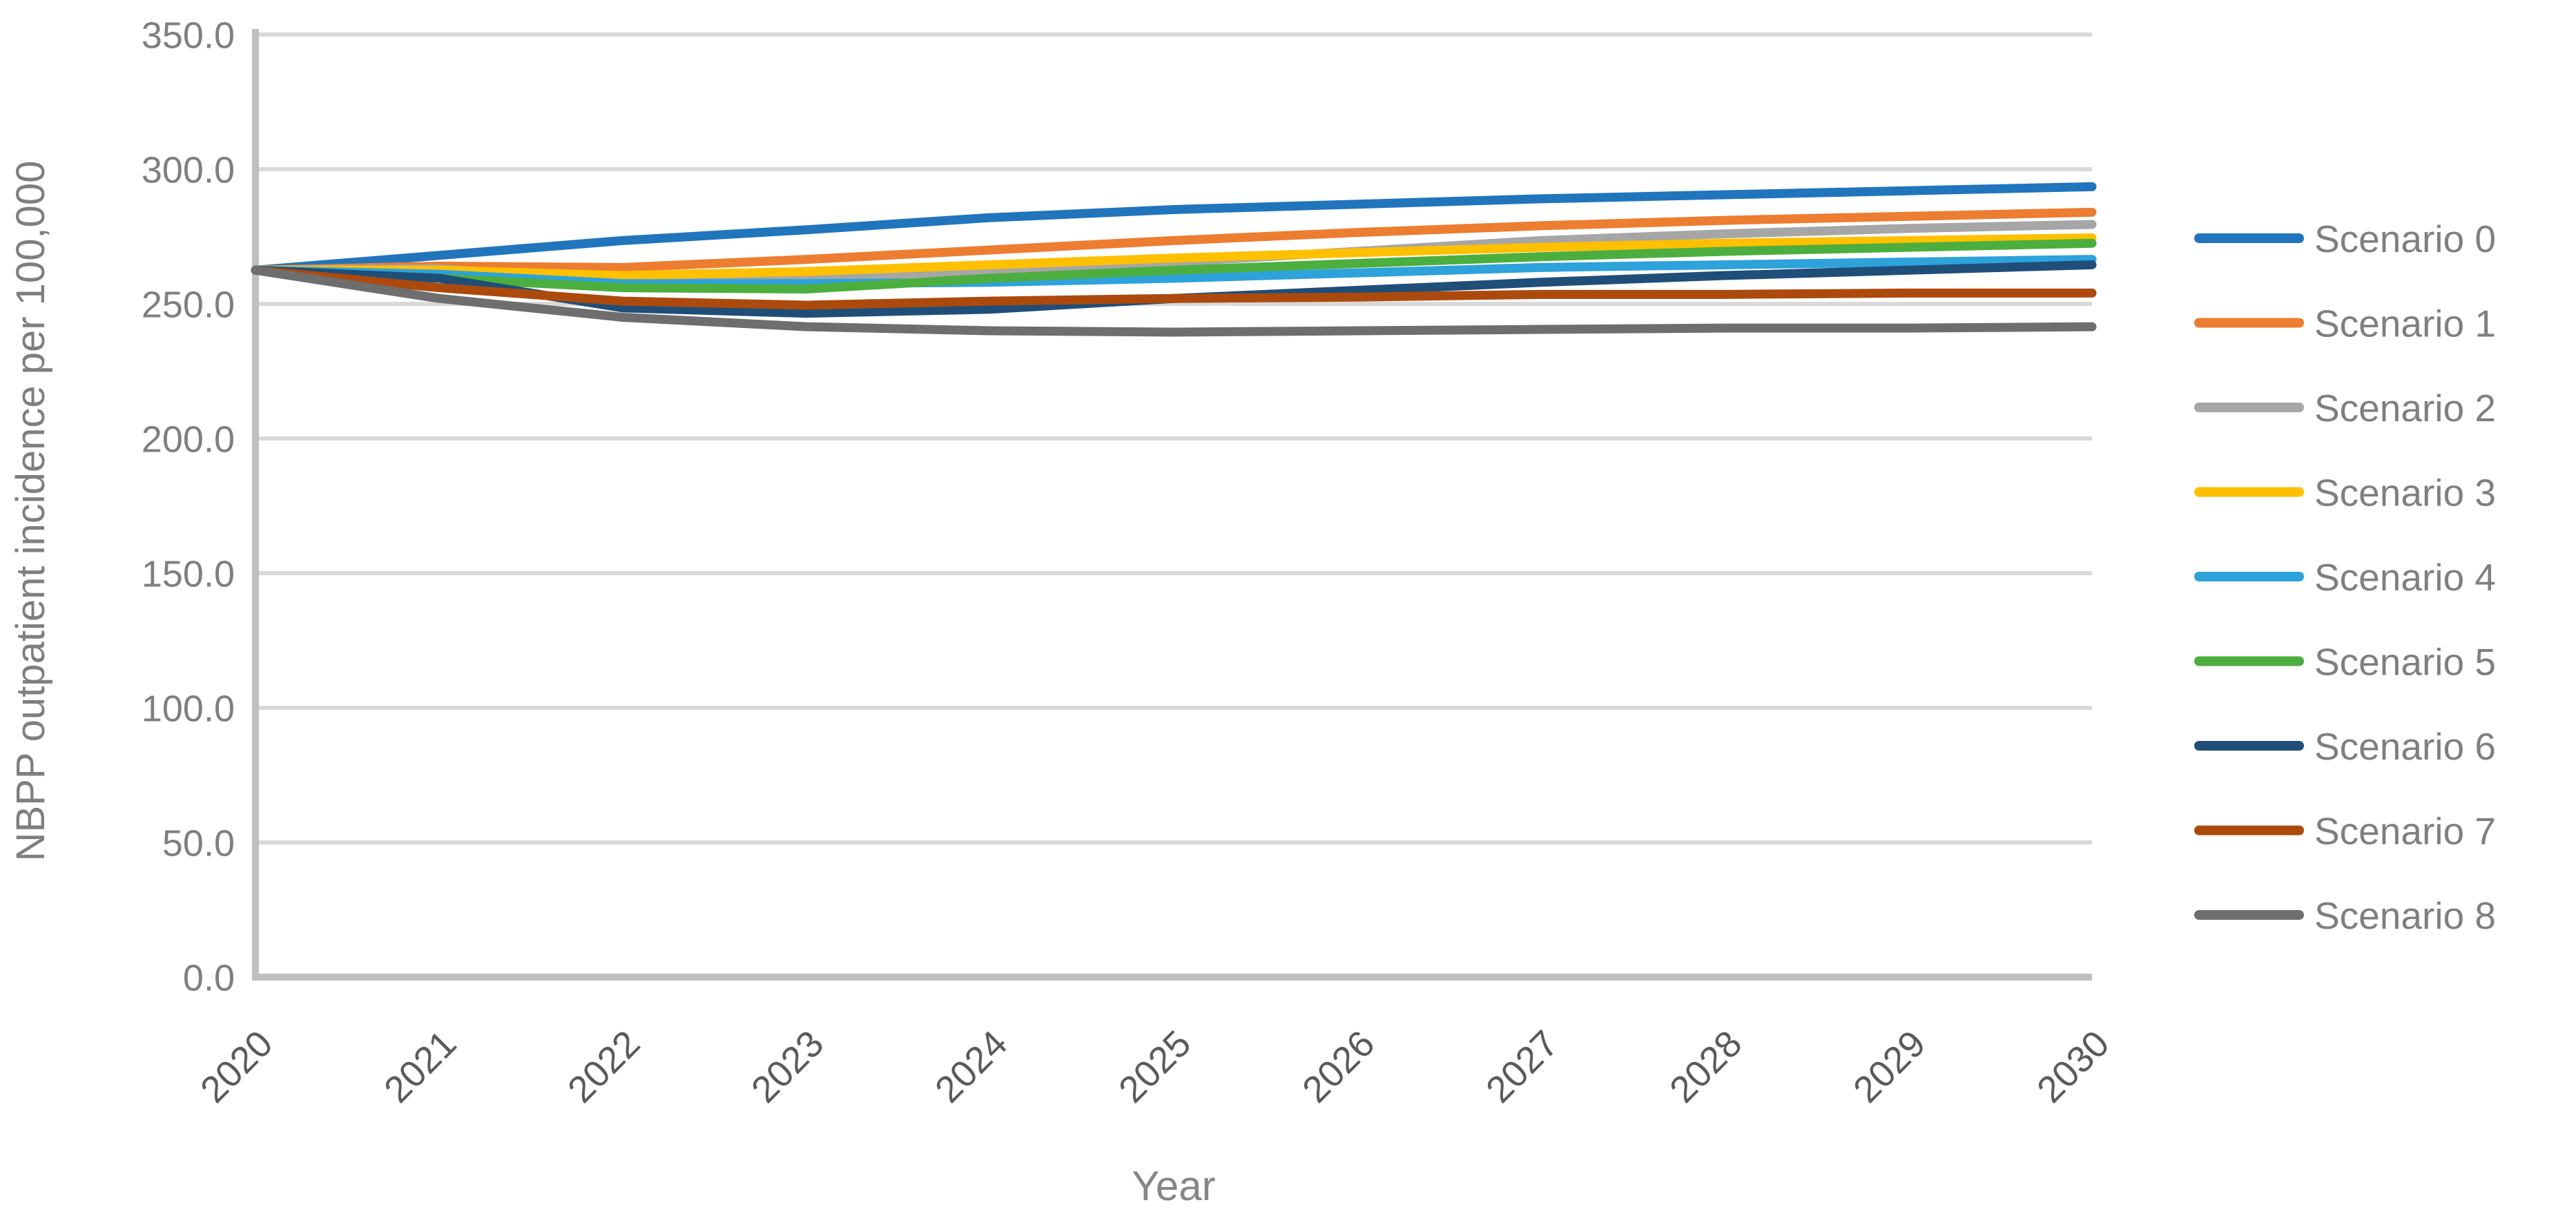 This screenshot has width=2576, height=1225. I want to click on legend-label: Scenario 7, so click(2405, 830).